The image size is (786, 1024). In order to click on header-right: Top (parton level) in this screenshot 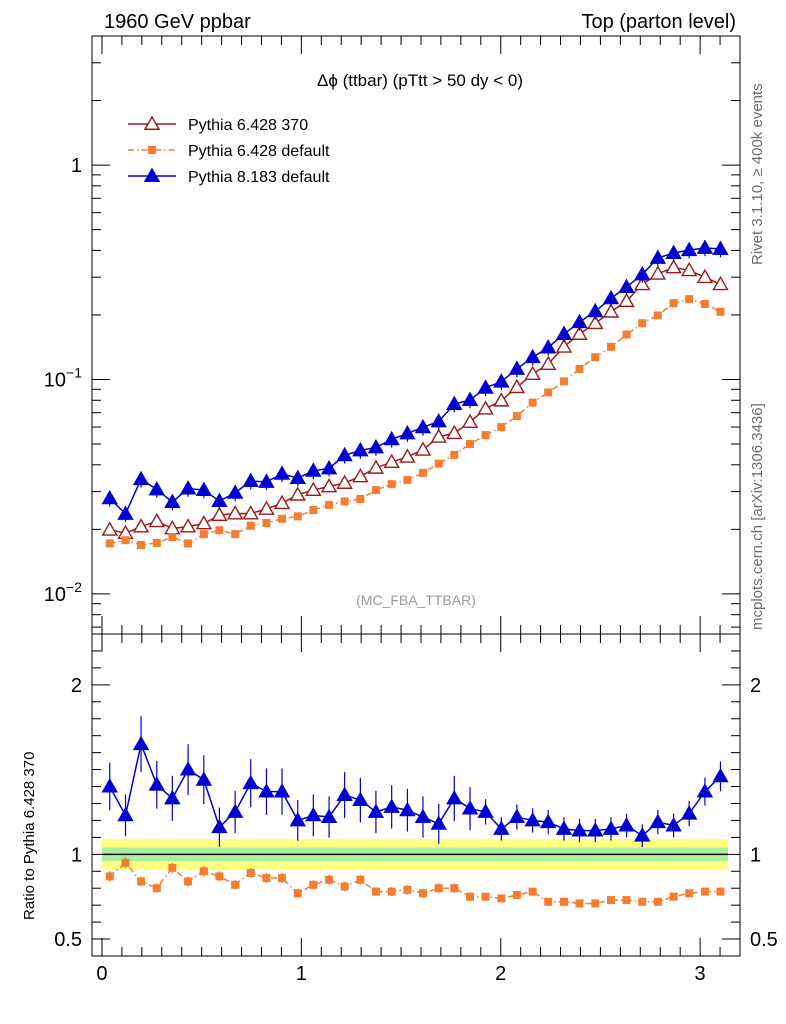, I will do `click(658, 22)`.